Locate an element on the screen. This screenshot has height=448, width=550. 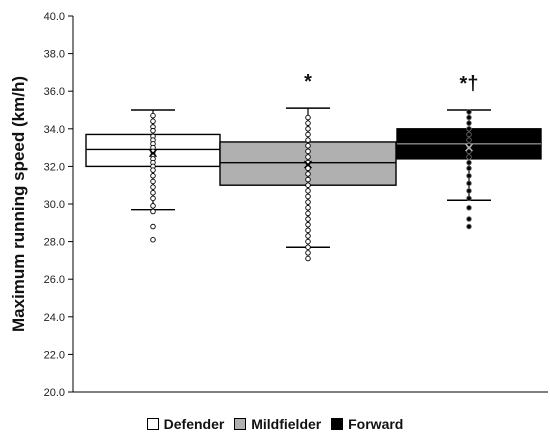
y-tick-label: 40.0 is located at coordinates (54, 17).